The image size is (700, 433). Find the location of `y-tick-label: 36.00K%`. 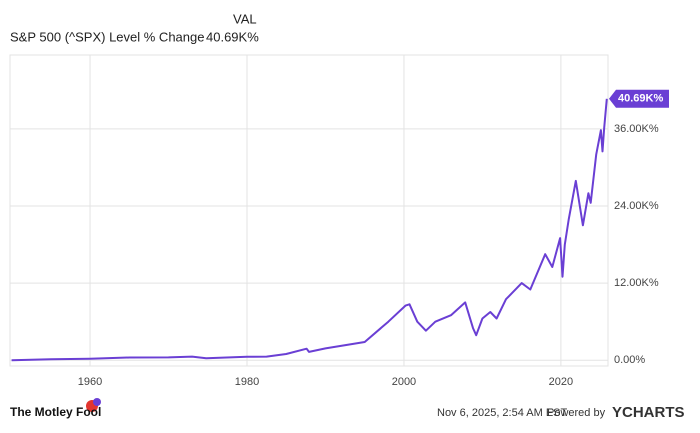

y-tick-label: 36.00K% is located at coordinates (636, 129).